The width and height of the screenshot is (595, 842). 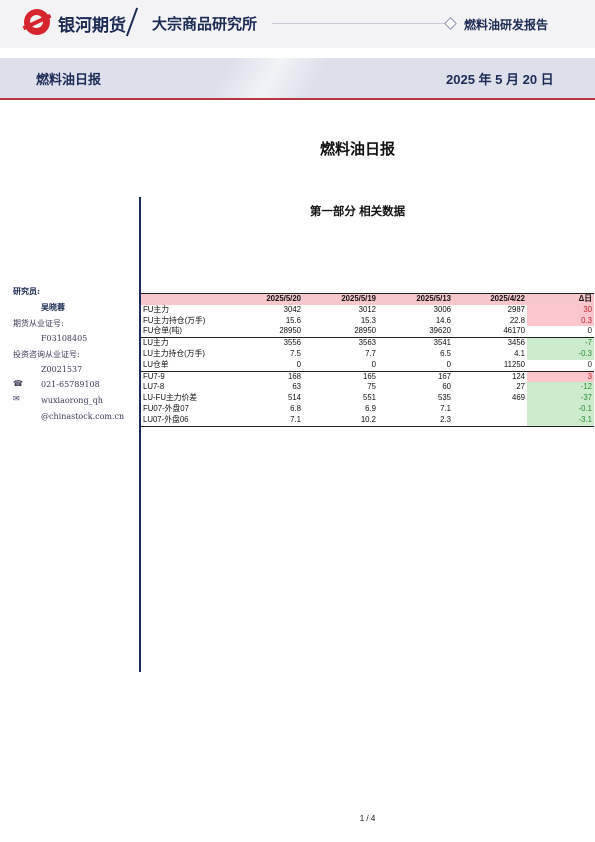 I want to click on report-date: 2025 年 5 月 20 日, so click(x=500, y=79).